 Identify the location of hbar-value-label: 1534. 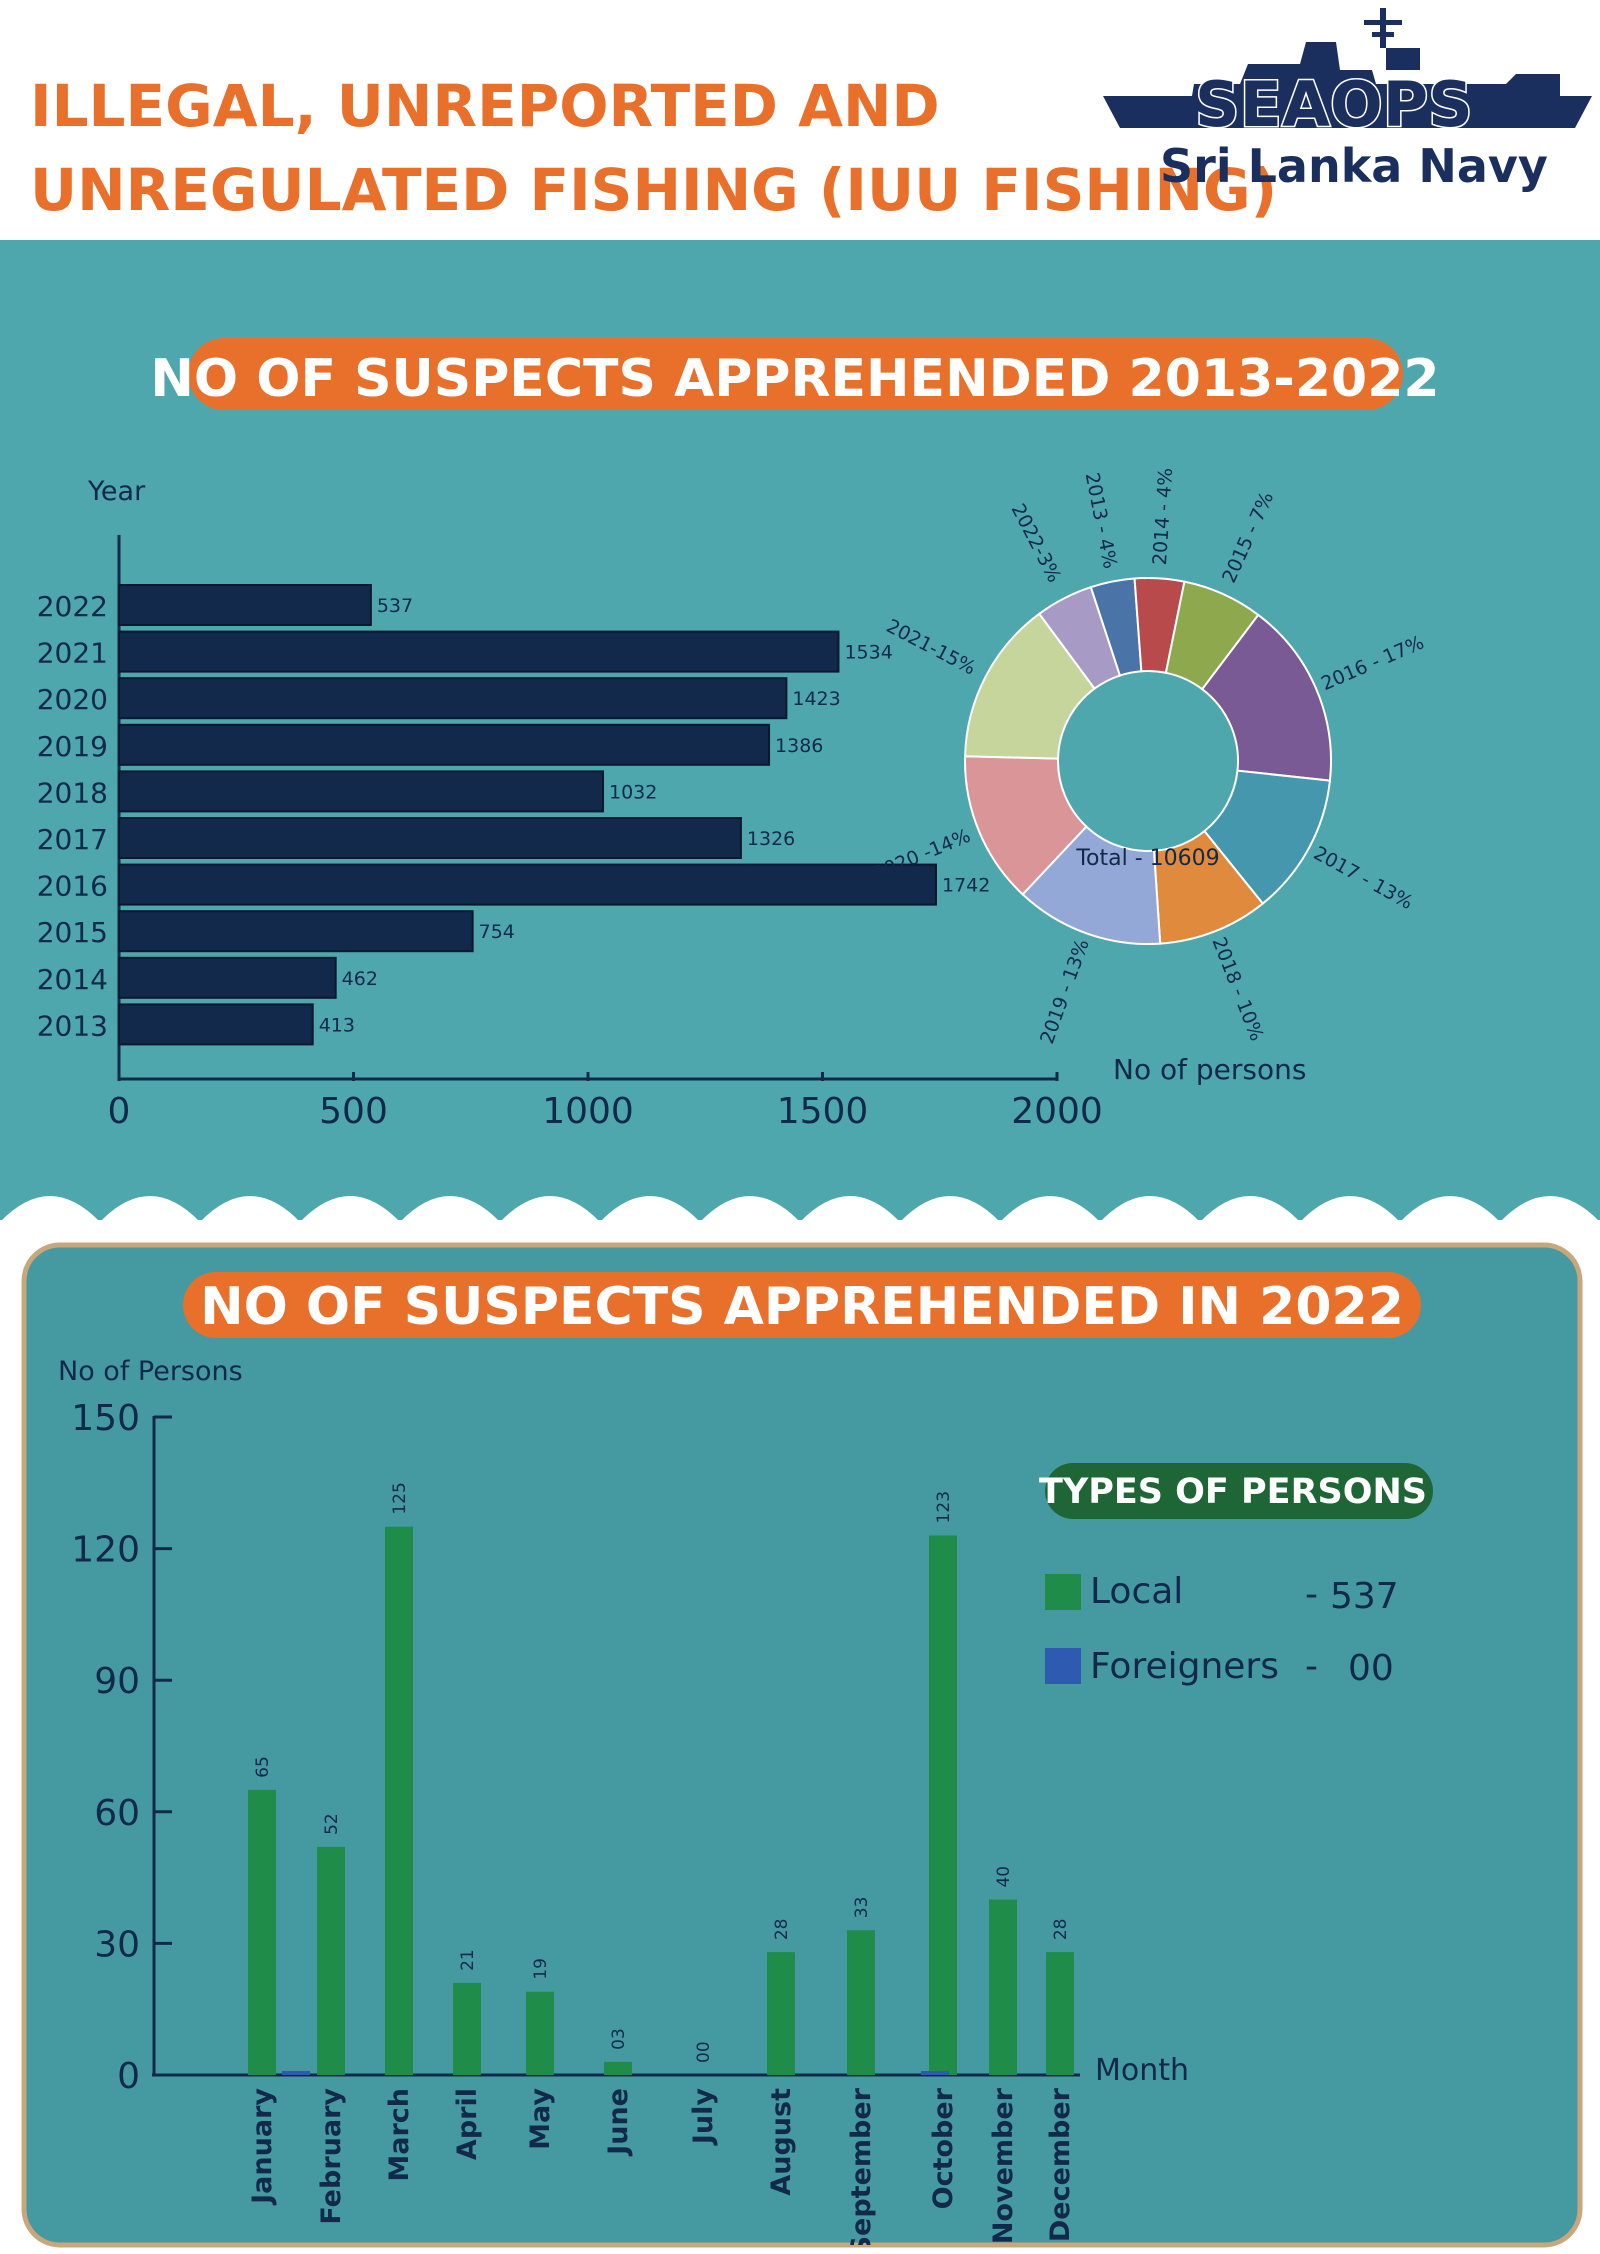
(868, 653).